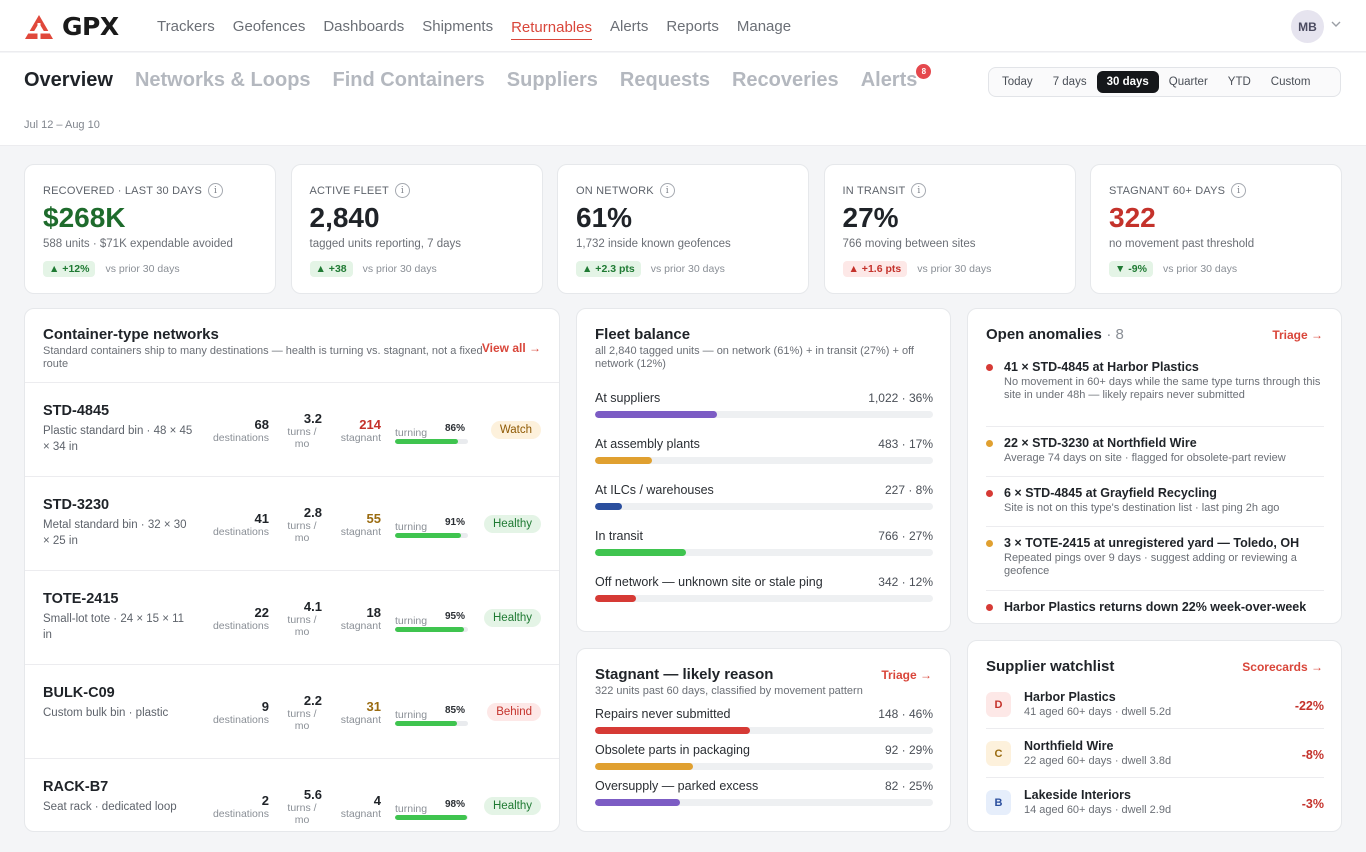  I want to click on nav-geofences: Geofences, so click(269, 26).